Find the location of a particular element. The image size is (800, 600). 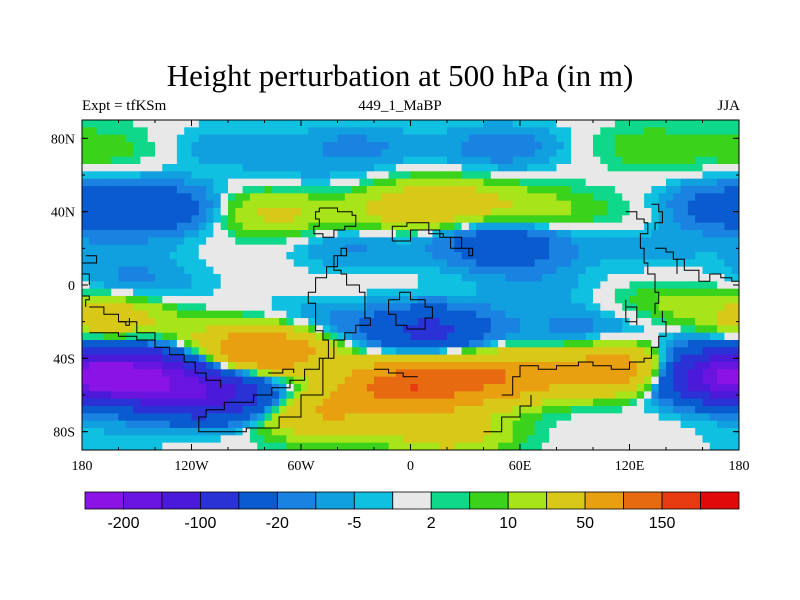

colorbar-swatch is located at coordinates (296, 500).